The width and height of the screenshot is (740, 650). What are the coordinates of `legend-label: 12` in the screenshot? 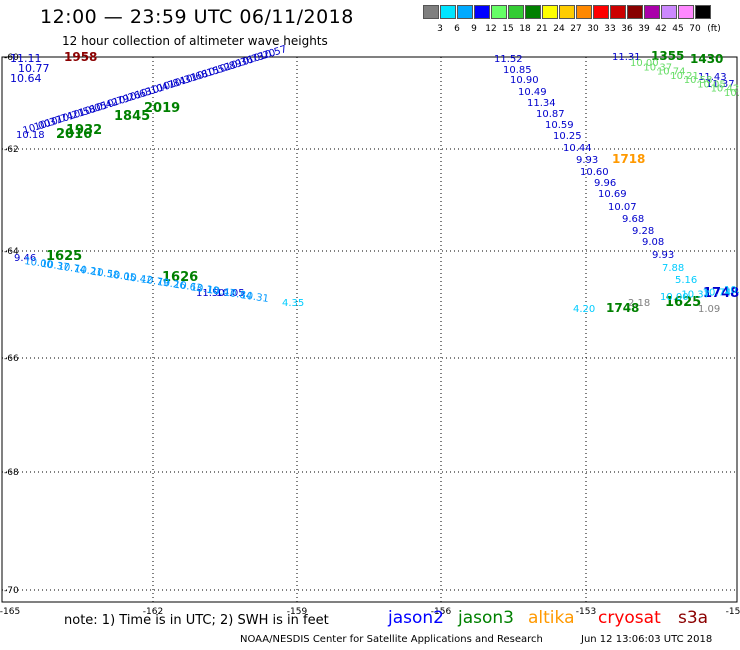 It's located at (491, 29).